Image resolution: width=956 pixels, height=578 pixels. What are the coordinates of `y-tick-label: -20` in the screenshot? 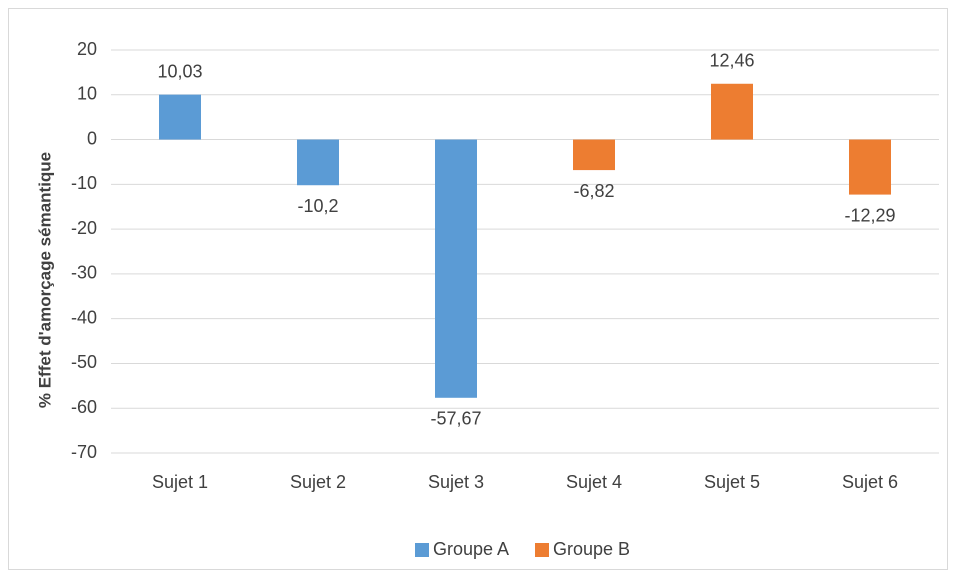 It's located at (84, 228).